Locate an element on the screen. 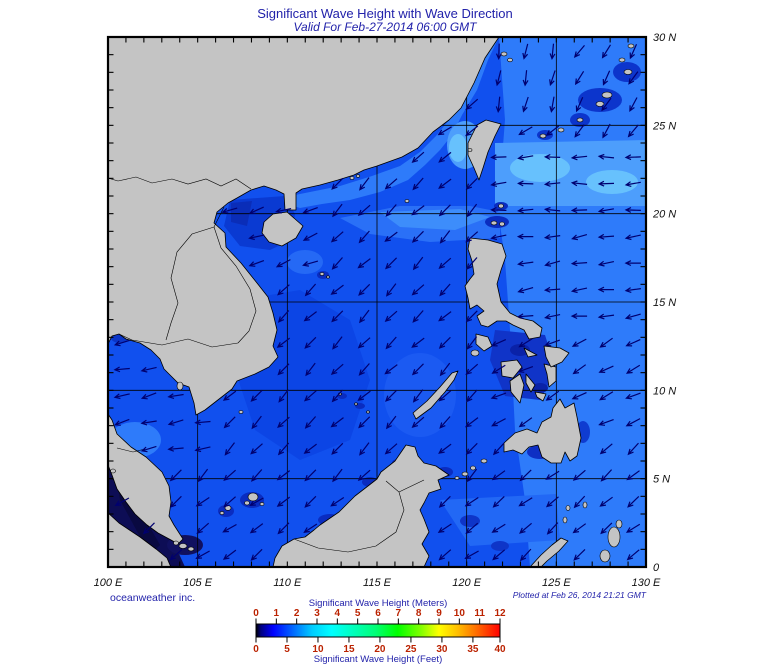  legend-meters-value: 7 is located at coordinates (399, 613).